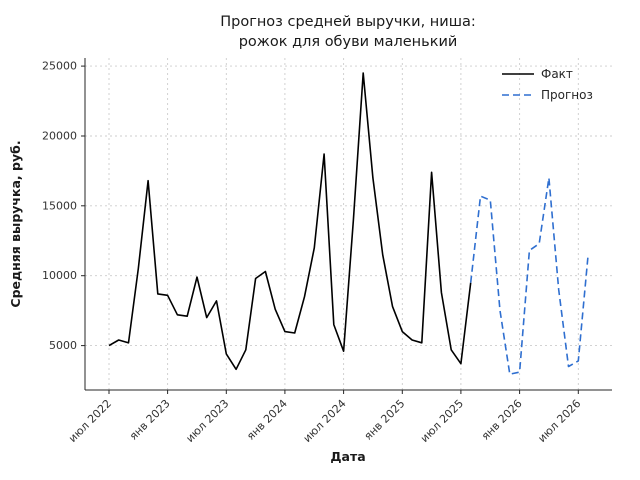 This screenshot has height=480, width=640. I want to click on x-tick-label: июл 2022, so click(90, 421).